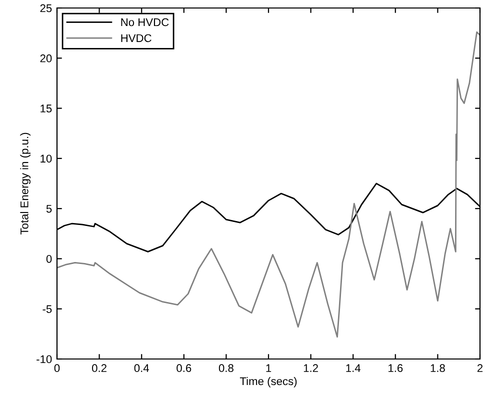 Image resolution: width=487 pixels, height=395 pixels. What do you see at coordinates (46, 158) in the screenshot?
I see `y-tick-label: 10` at bounding box center [46, 158].